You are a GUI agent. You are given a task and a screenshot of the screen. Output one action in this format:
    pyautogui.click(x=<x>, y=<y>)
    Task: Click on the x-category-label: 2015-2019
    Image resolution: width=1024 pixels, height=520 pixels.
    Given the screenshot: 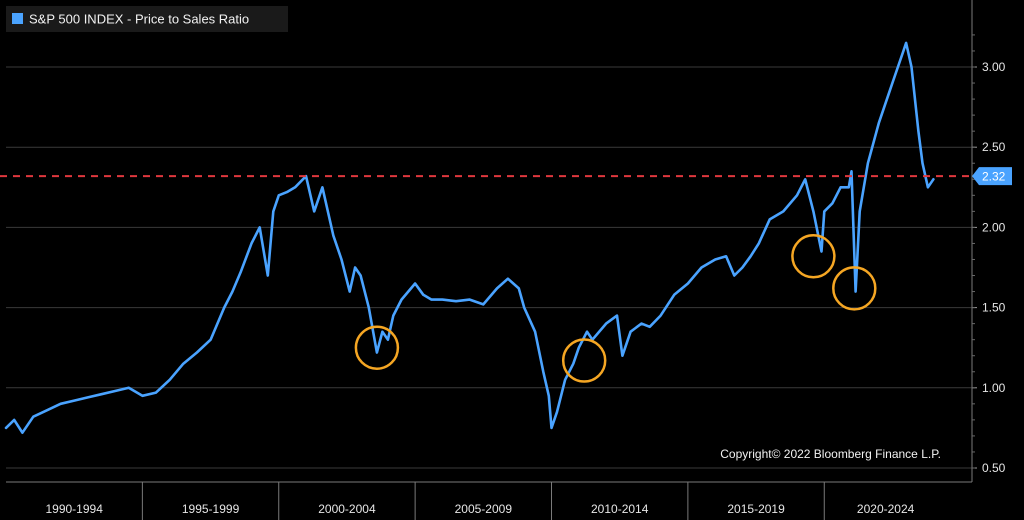 What is the action you would take?
    pyautogui.click(x=756, y=509)
    